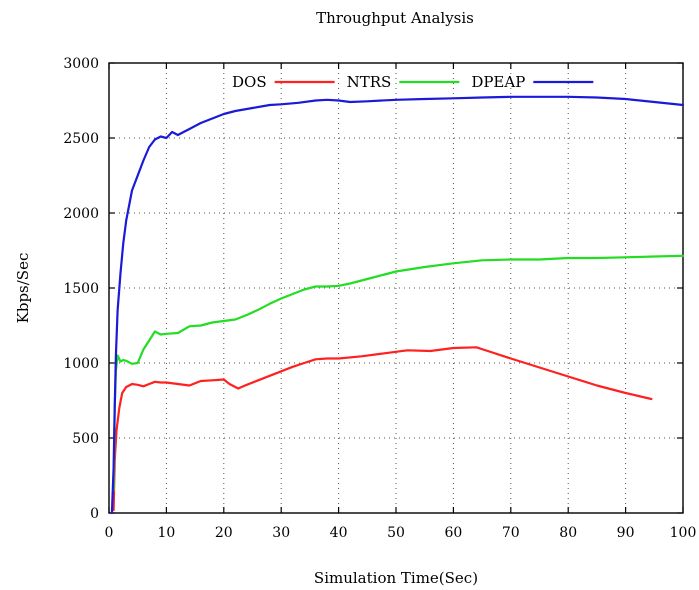  What do you see at coordinates (626, 533) in the screenshot?
I see `x-tick-label: 90` at bounding box center [626, 533].